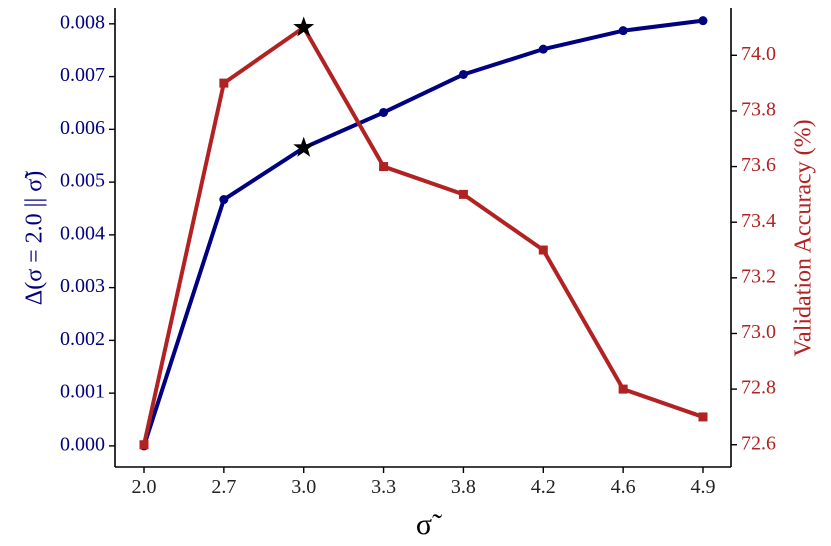  Describe the element at coordinates (303, 487) in the screenshot. I see `x-tick-label: 3.0` at that location.